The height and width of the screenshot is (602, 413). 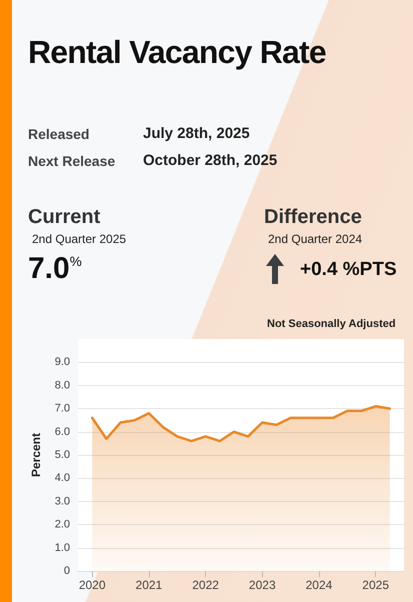 What do you see at coordinates (376, 585) in the screenshot?
I see `x-tick-label: 2025` at bounding box center [376, 585].